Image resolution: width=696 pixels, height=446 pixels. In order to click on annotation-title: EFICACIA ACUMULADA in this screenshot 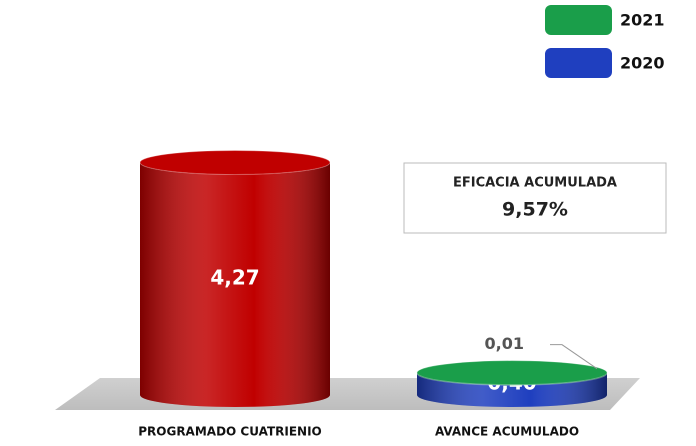, I will do `click(535, 183)`.